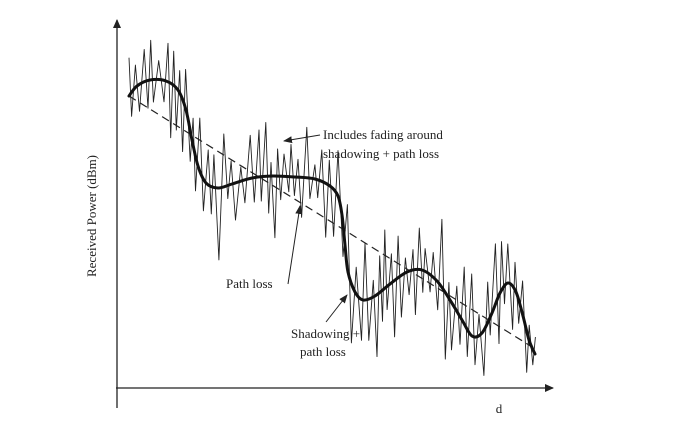 Image resolution: width=683 pixels, height=422 pixels. Describe the element at coordinates (249, 283) in the screenshot. I see `path-loss-annotation: Path loss` at that location.